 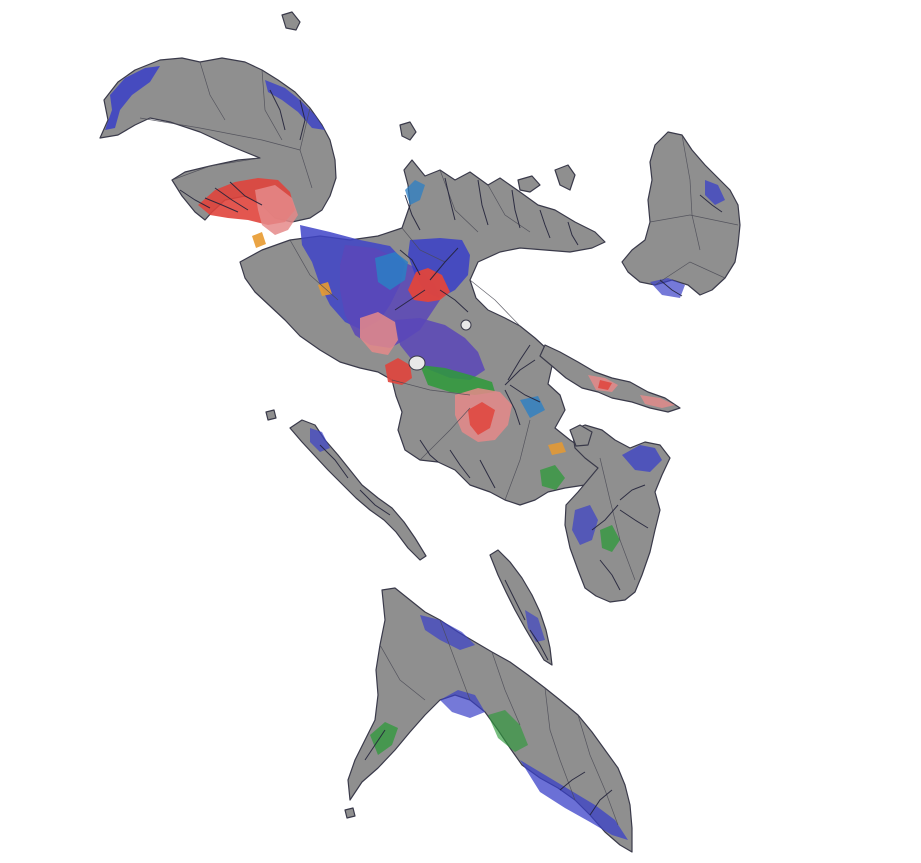 I want to click on eastern-island-north, so click(x=681, y=213).